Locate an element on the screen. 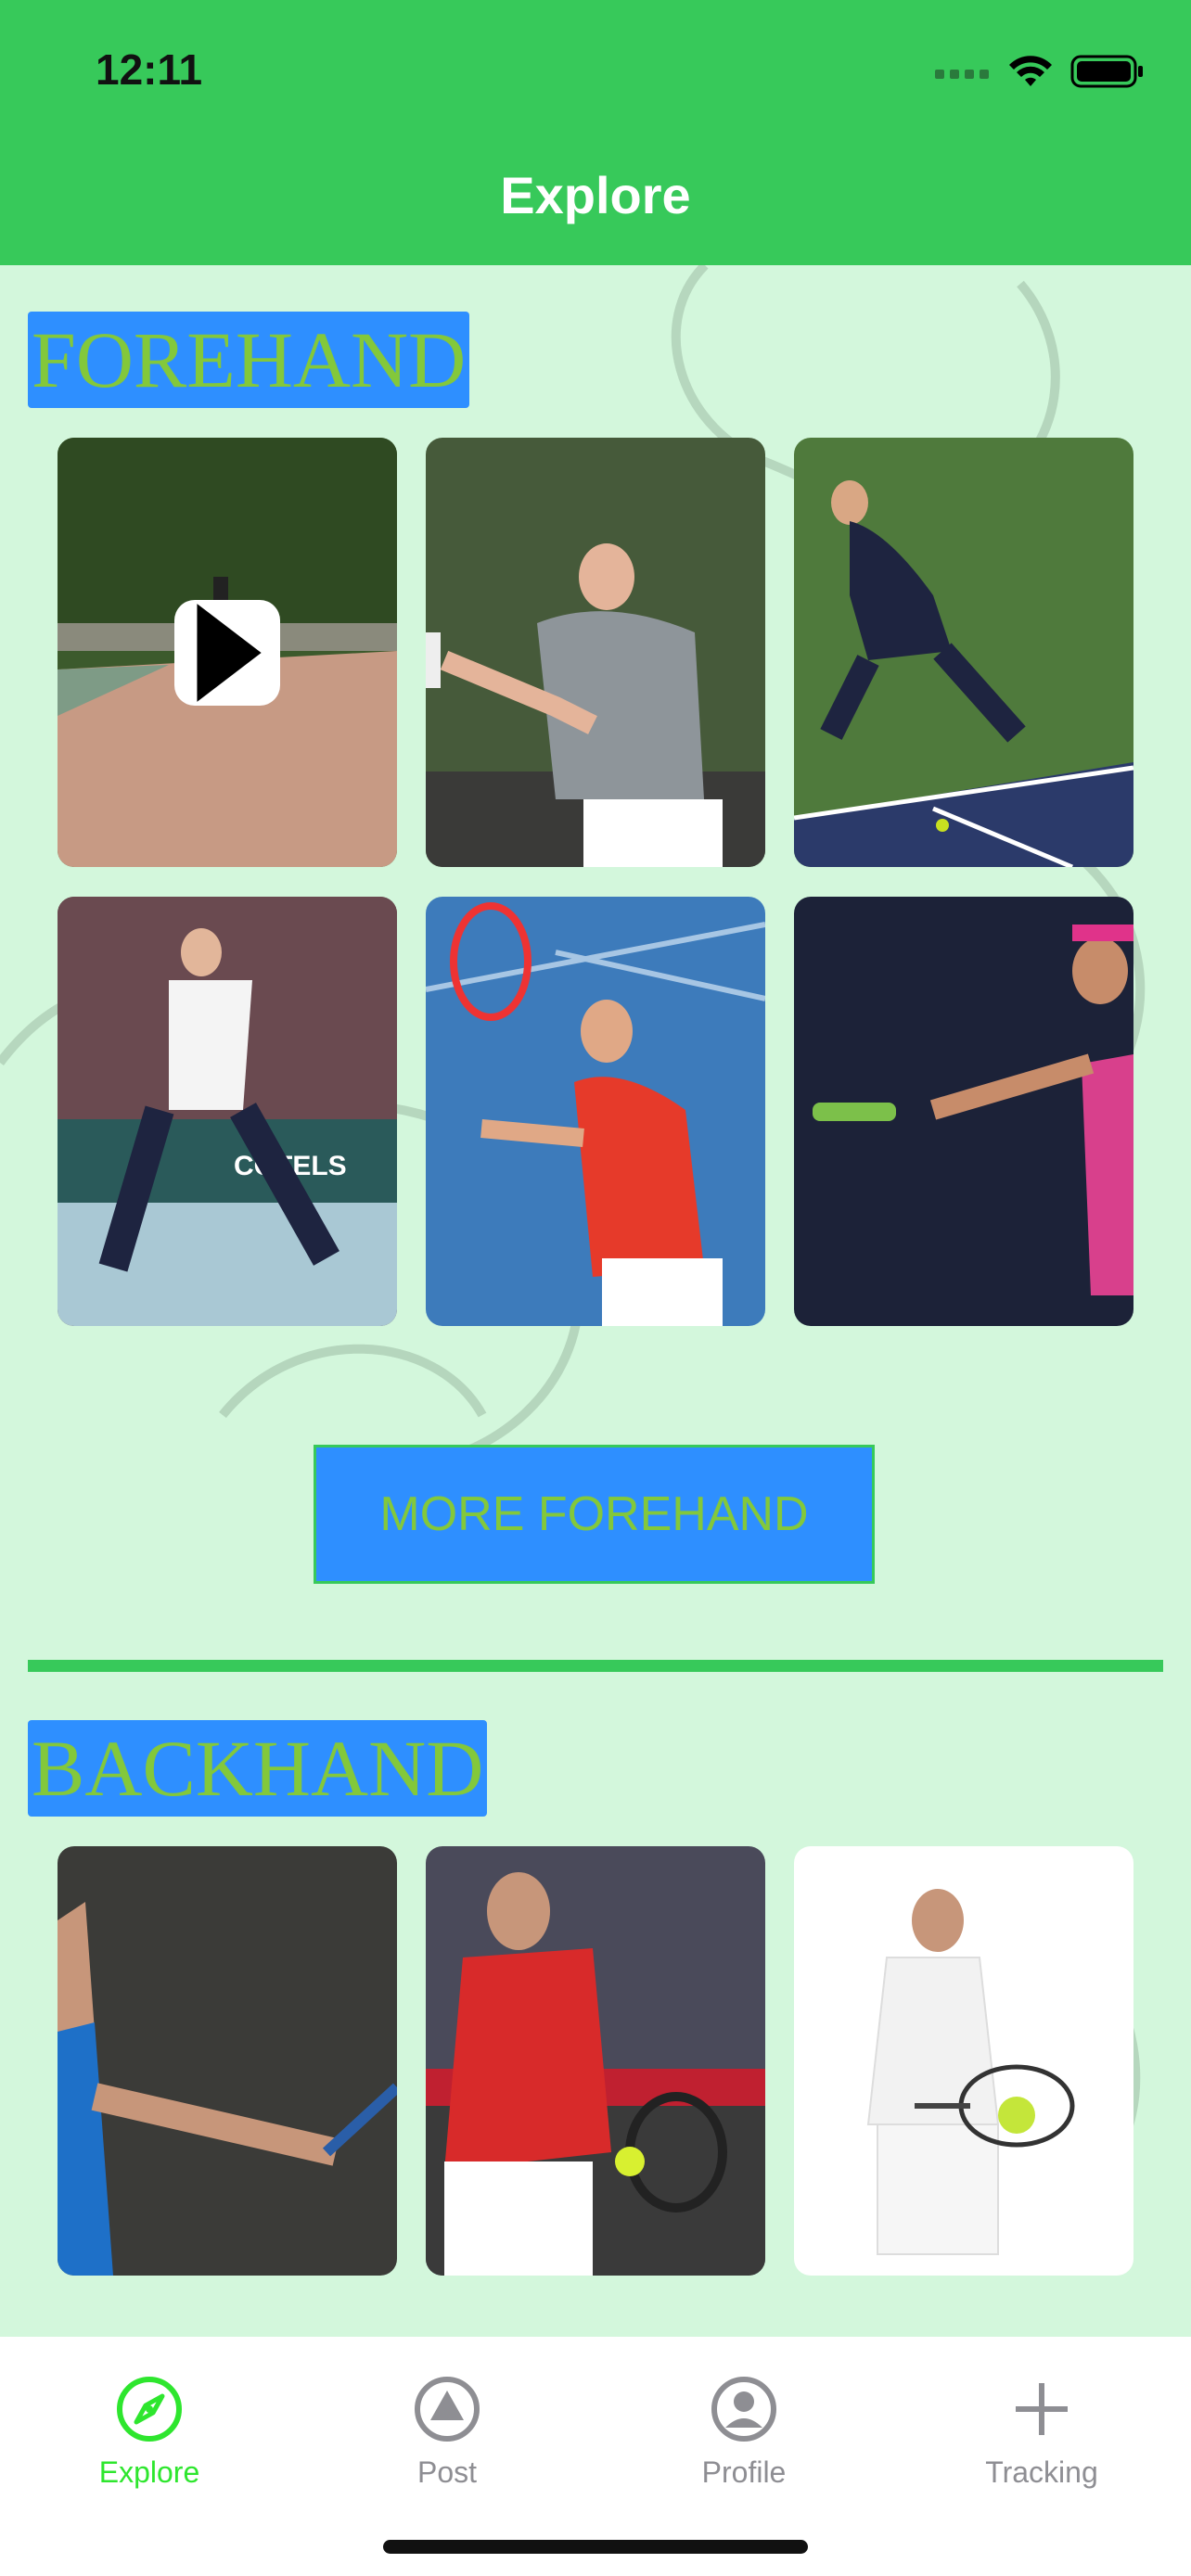 The height and width of the screenshot is (2576, 1191). forehand-video-thumbnail is located at coordinates (228, 652).